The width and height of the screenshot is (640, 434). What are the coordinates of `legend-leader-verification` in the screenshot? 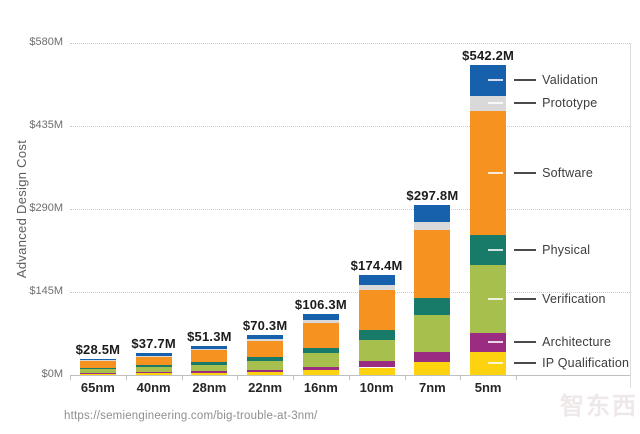 It's located at (525, 299).